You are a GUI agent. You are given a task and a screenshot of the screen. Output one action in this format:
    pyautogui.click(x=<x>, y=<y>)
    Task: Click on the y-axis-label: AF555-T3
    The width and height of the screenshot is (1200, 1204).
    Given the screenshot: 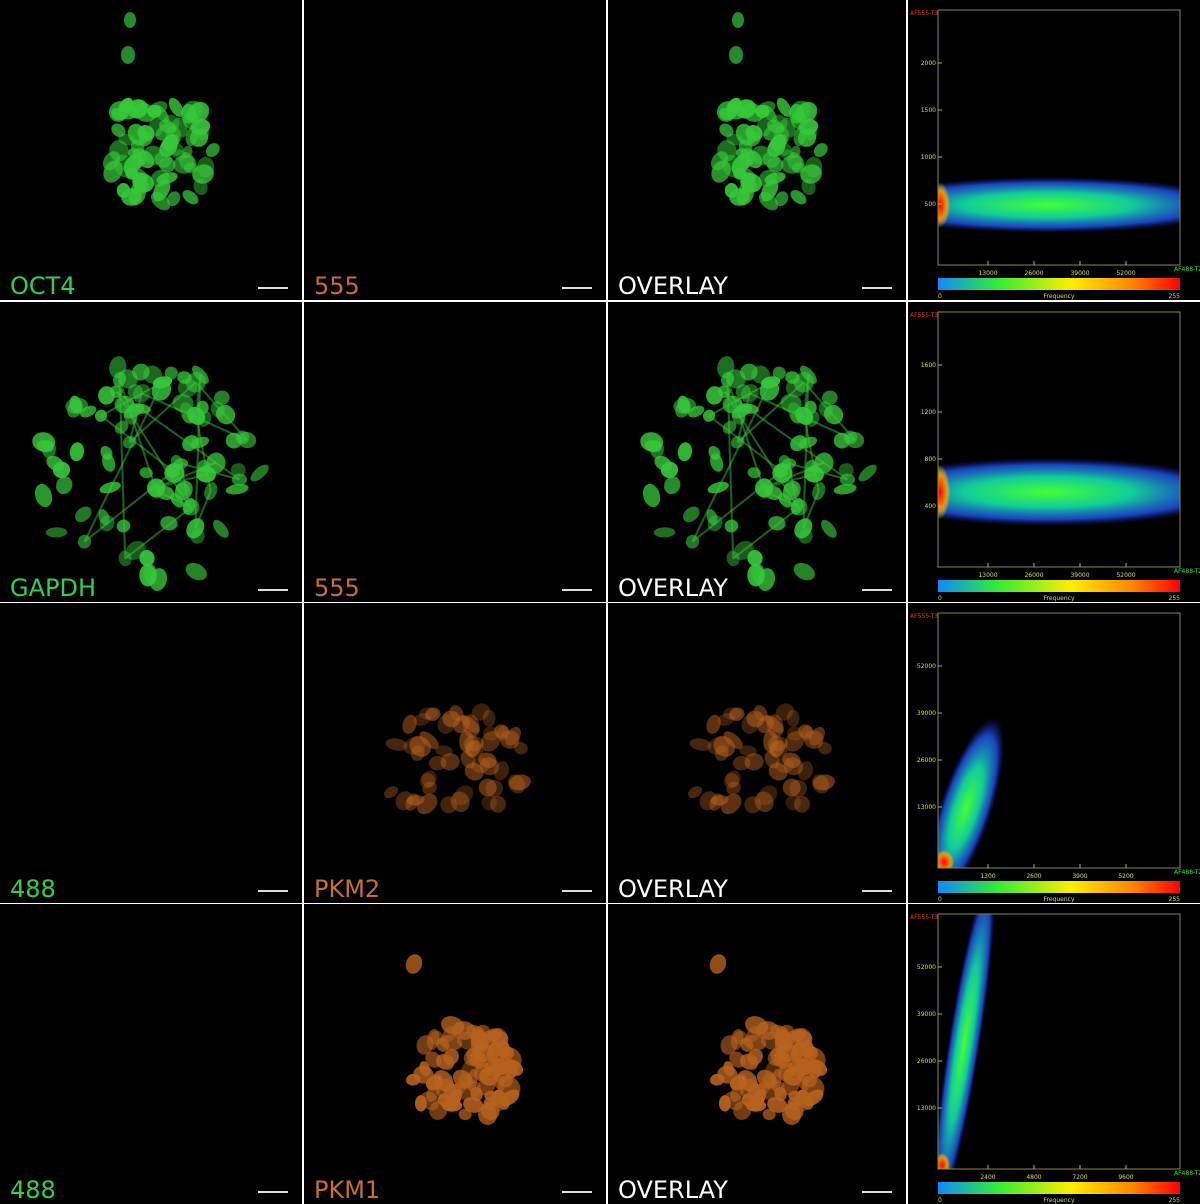 What is the action you would take?
    pyautogui.click(x=924, y=315)
    